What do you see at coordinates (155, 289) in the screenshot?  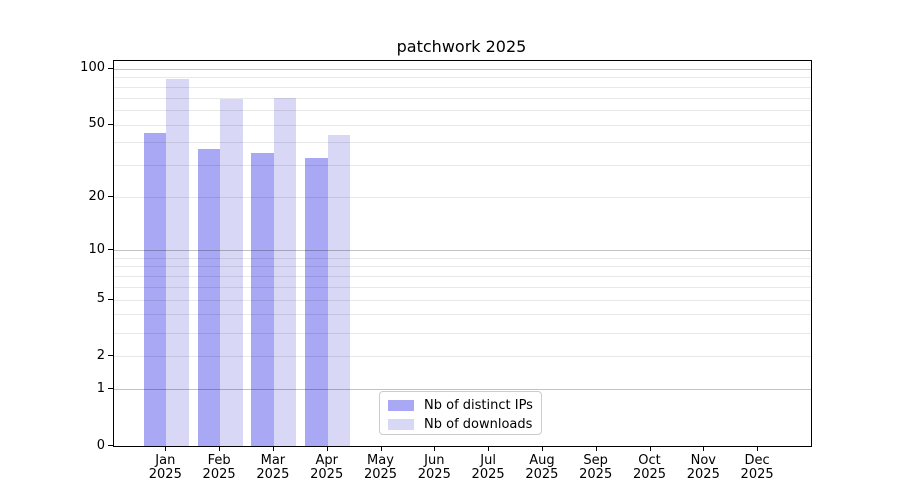 I see `bar-distinct-ips-jan` at bounding box center [155, 289].